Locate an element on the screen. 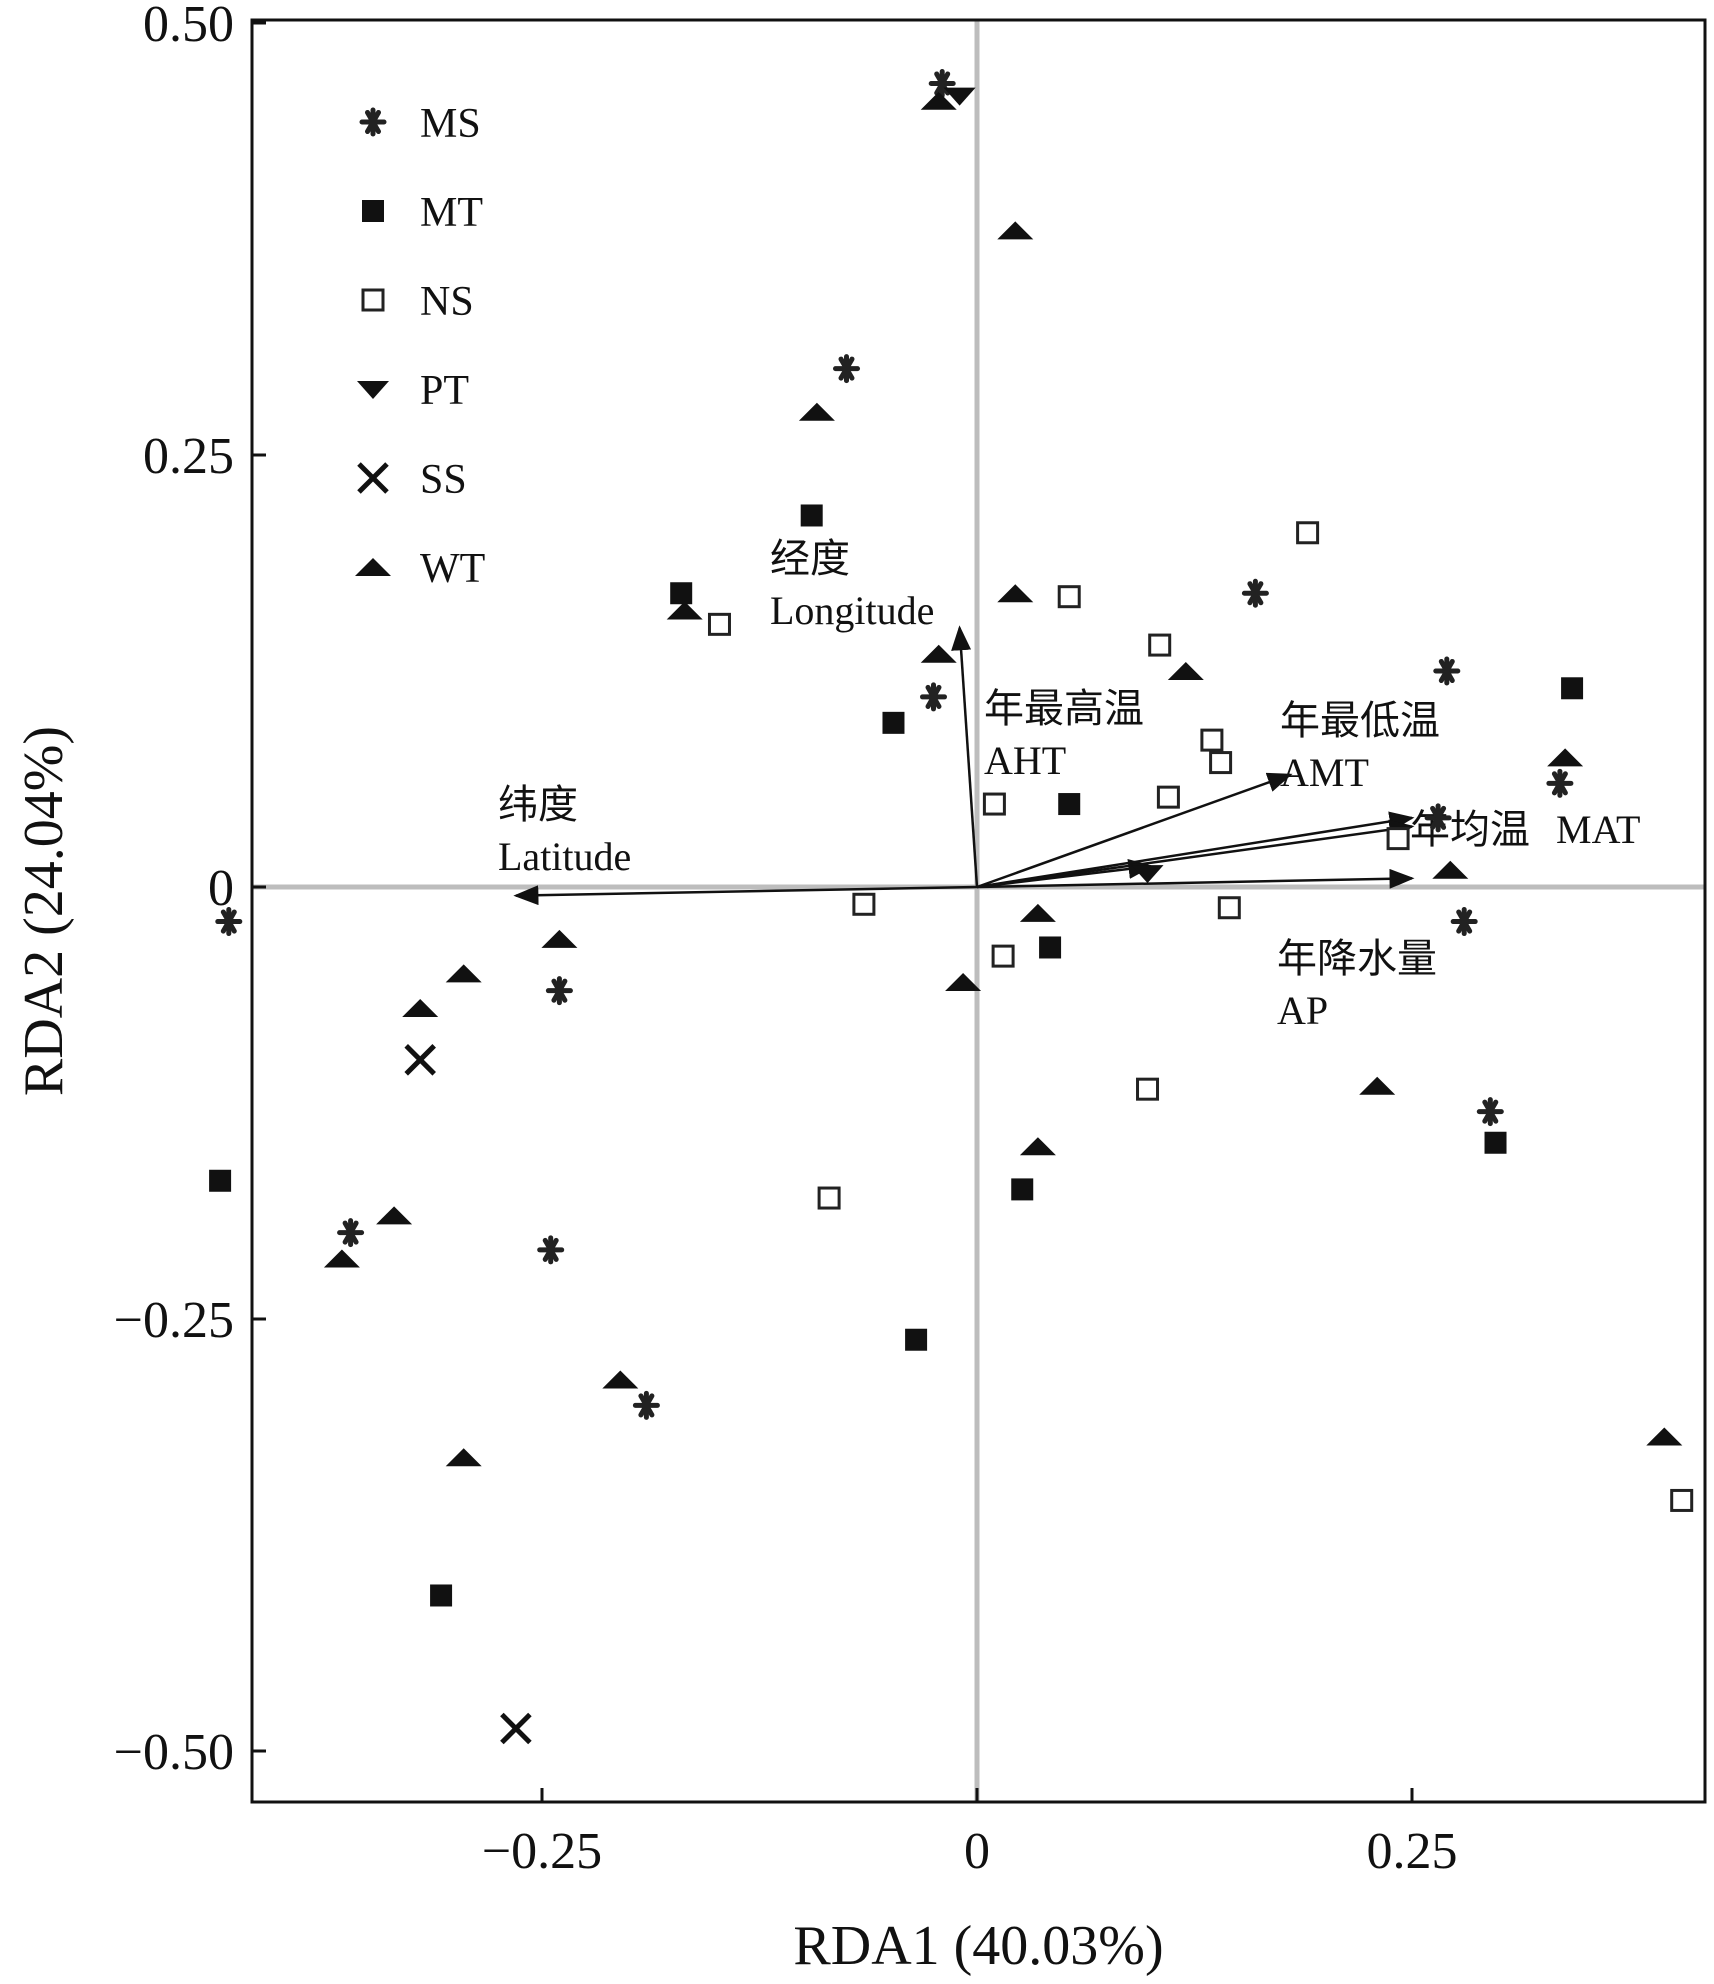  legend-label-ns: NS is located at coordinates (447, 302).